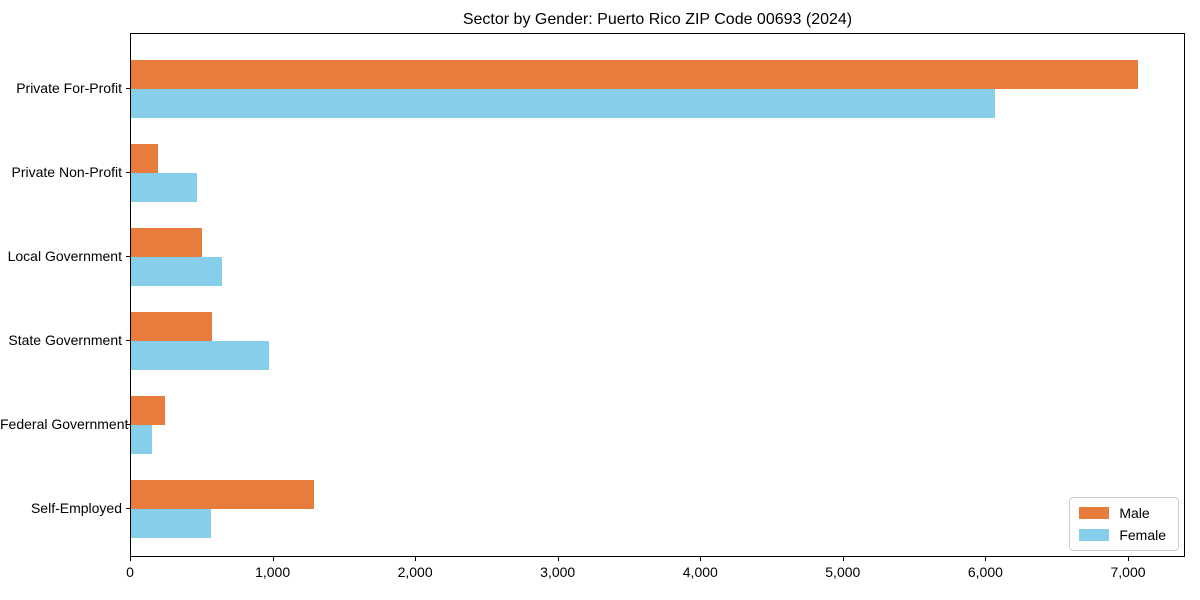 This screenshot has width=1200, height=600. I want to click on x-tick-label-7000: 7,000, so click(1128, 572).